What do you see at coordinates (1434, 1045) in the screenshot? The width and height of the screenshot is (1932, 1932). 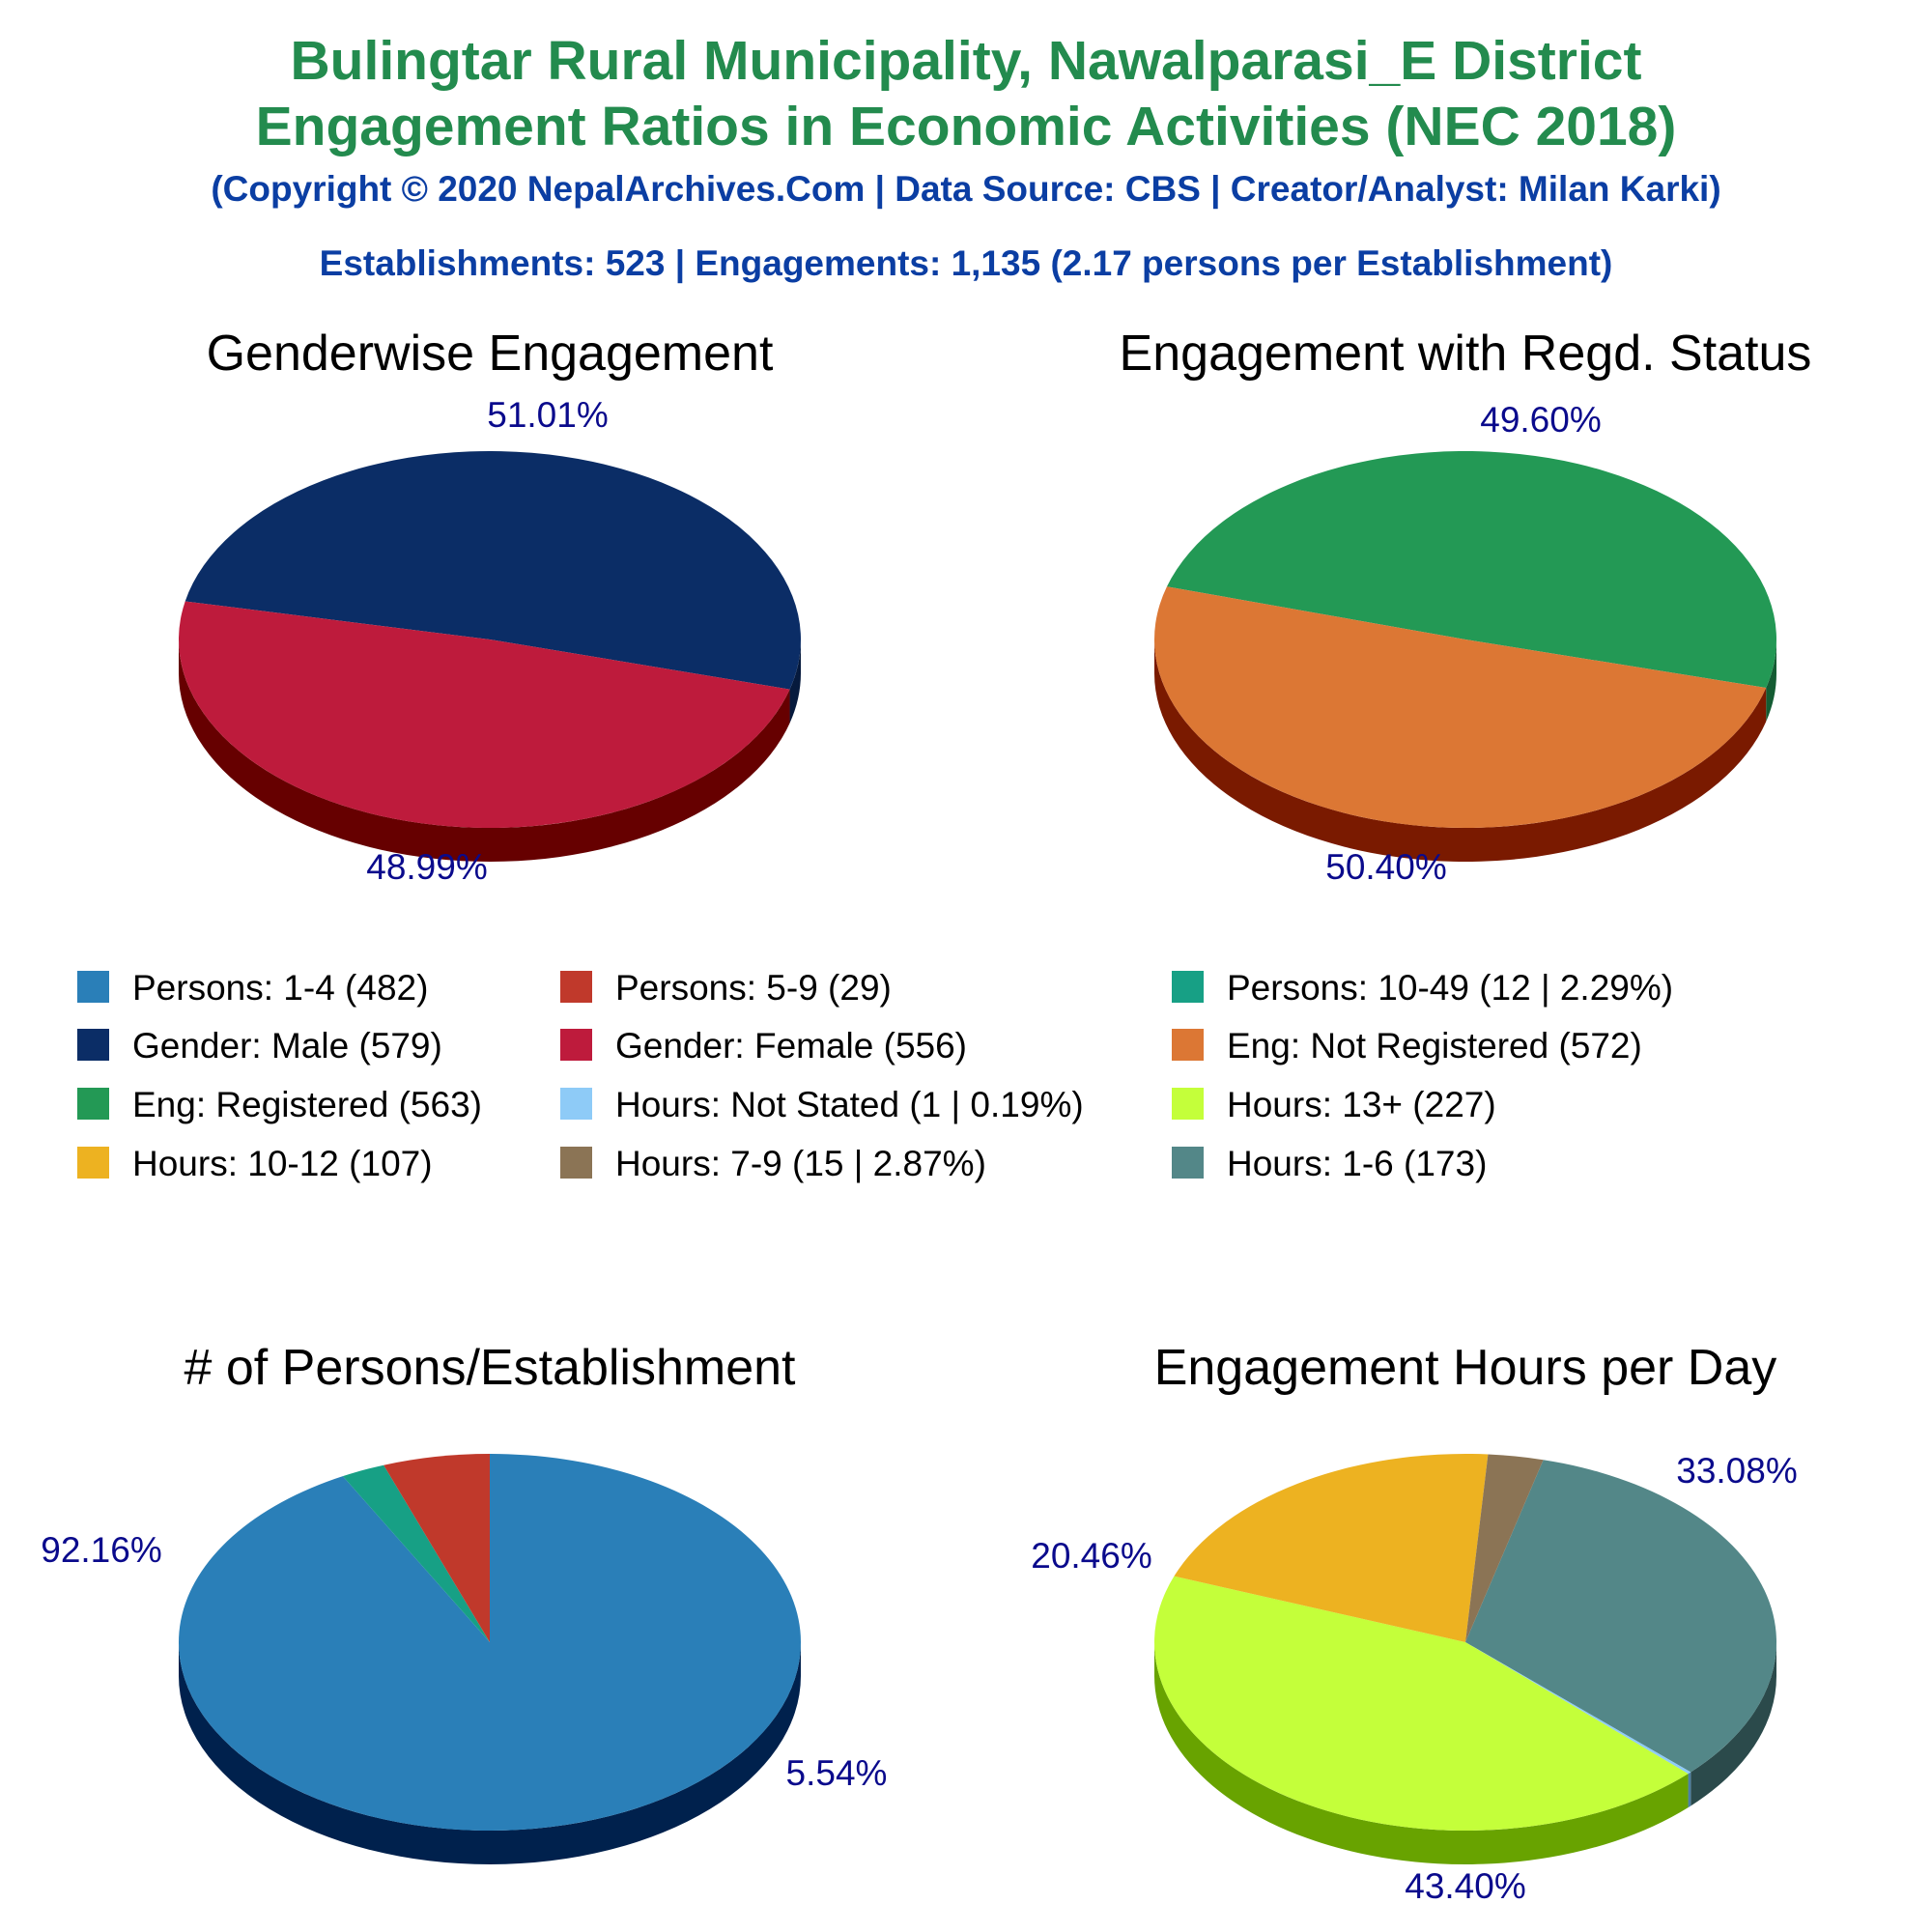 I see `legend-label: Eng: Not Registered (572)` at bounding box center [1434, 1045].